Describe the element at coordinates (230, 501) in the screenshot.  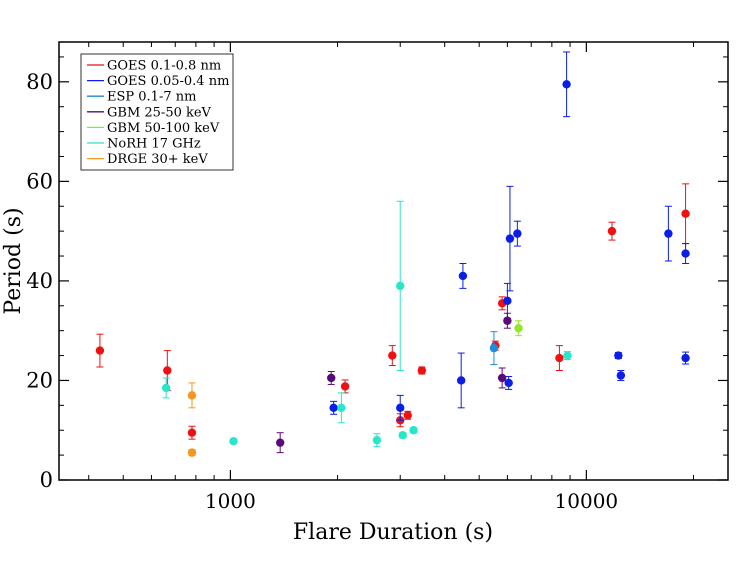
I see `x-tick-label: 1000` at that location.